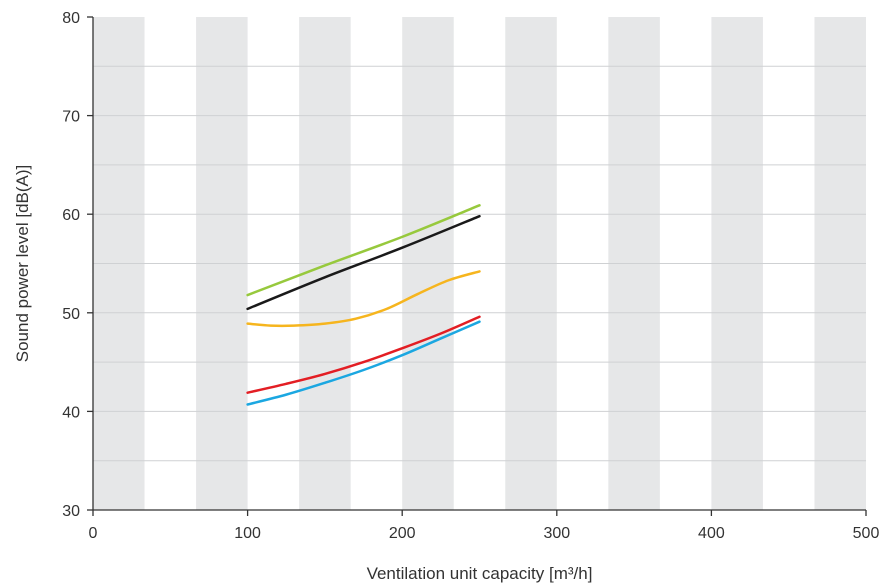  I want to click on x-tick-label: 0, so click(93, 533).